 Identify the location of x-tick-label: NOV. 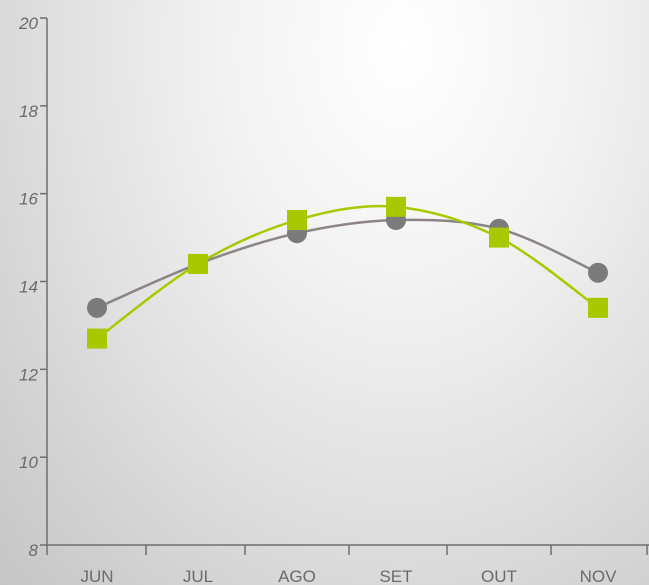
(599, 576).